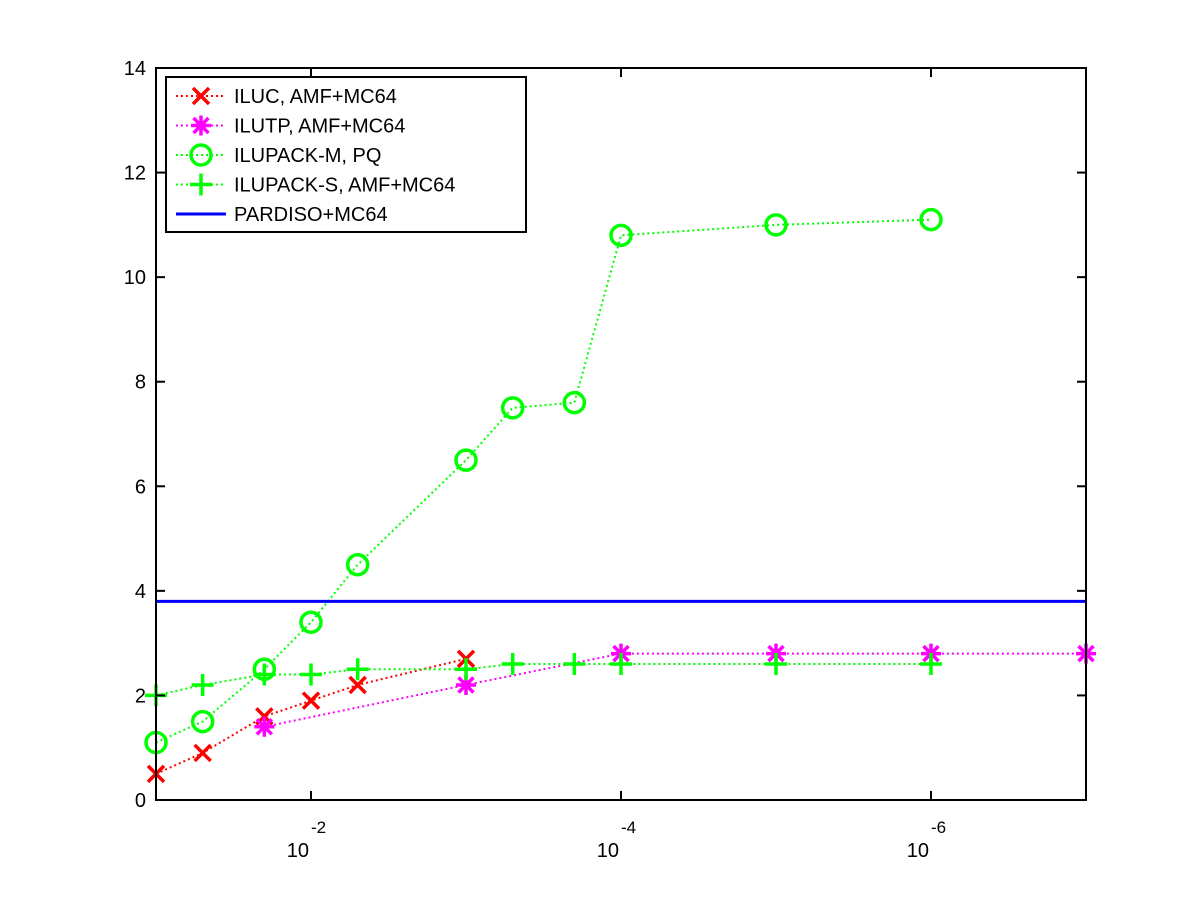 This screenshot has width=1200, height=900. Describe the element at coordinates (135, 278) in the screenshot. I see `y-tick-label-5: 10` at that location.